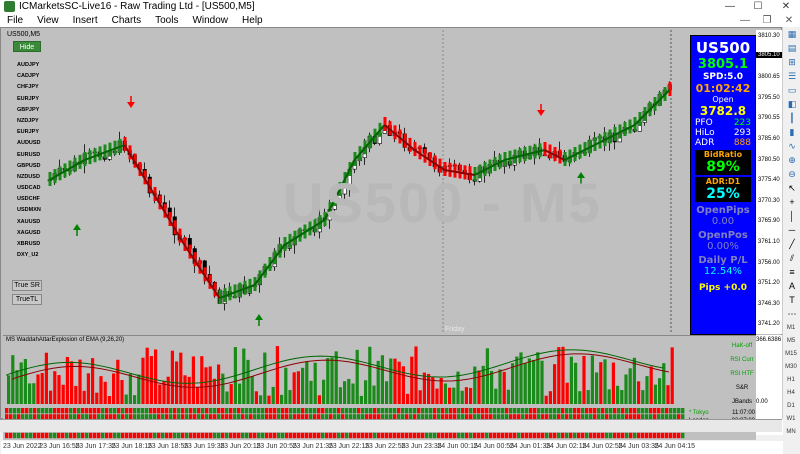 Image resolution: width=800 pixels, height=454 pixels. What do you see at coordinates (791, 367) in the screenshot?
I see `timeframe-m30: M30` at bounding box center [791, 367].